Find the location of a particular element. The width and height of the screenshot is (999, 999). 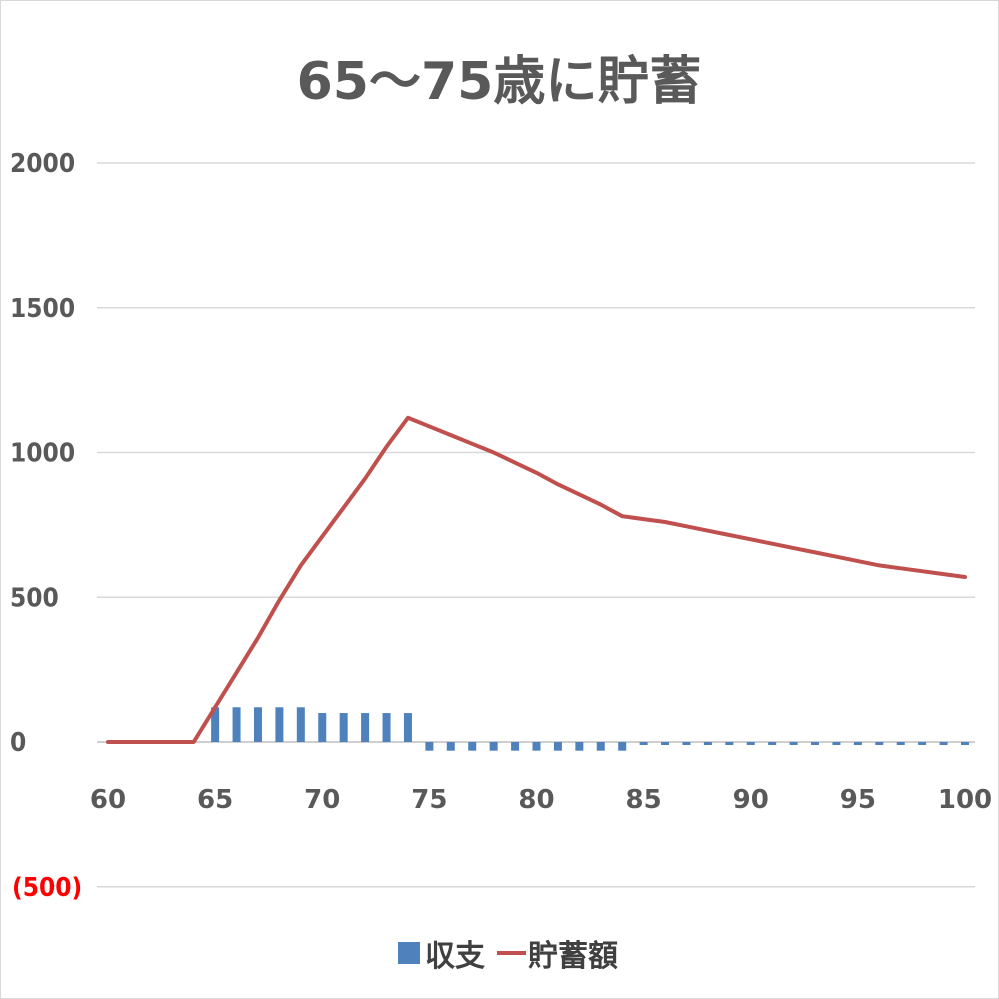

x-tick-label: 65 is located at coordinates (215, 800).